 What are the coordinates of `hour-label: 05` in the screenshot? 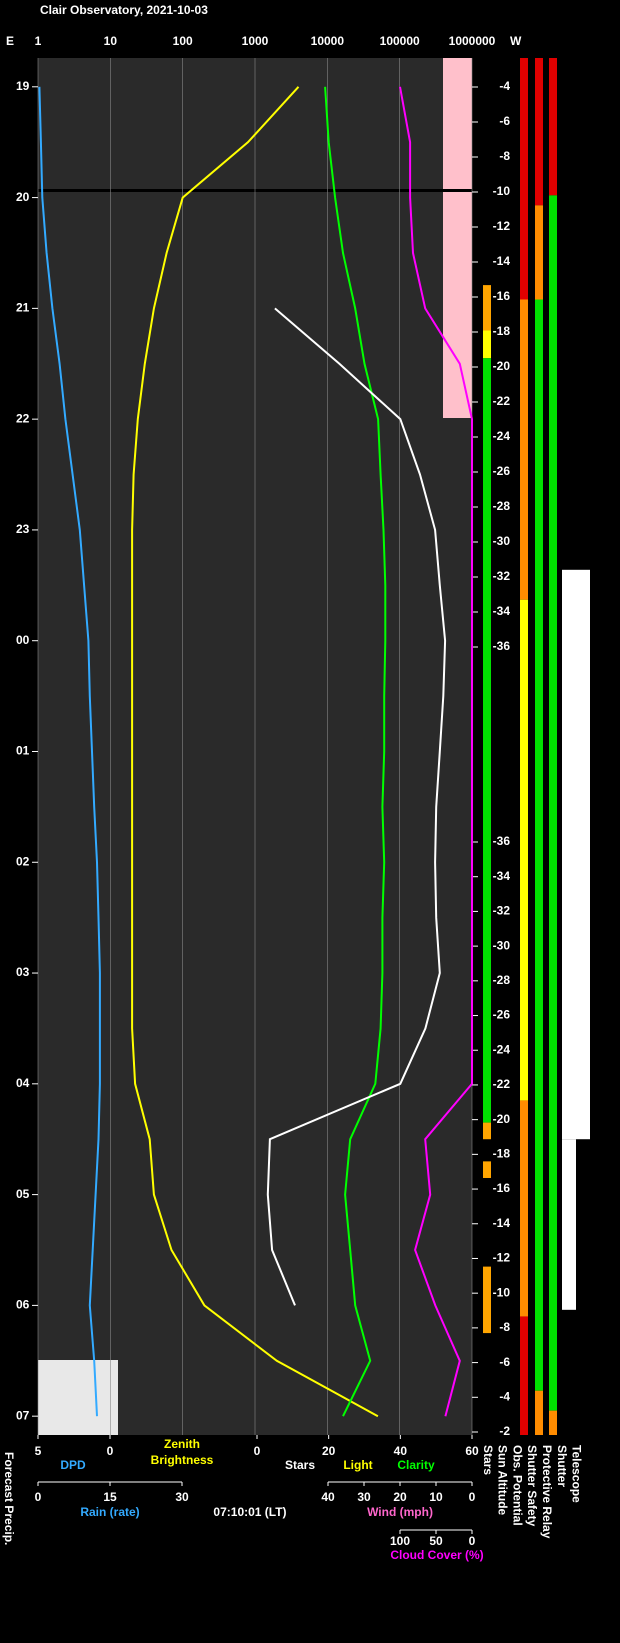 It's located at (23, 1194).